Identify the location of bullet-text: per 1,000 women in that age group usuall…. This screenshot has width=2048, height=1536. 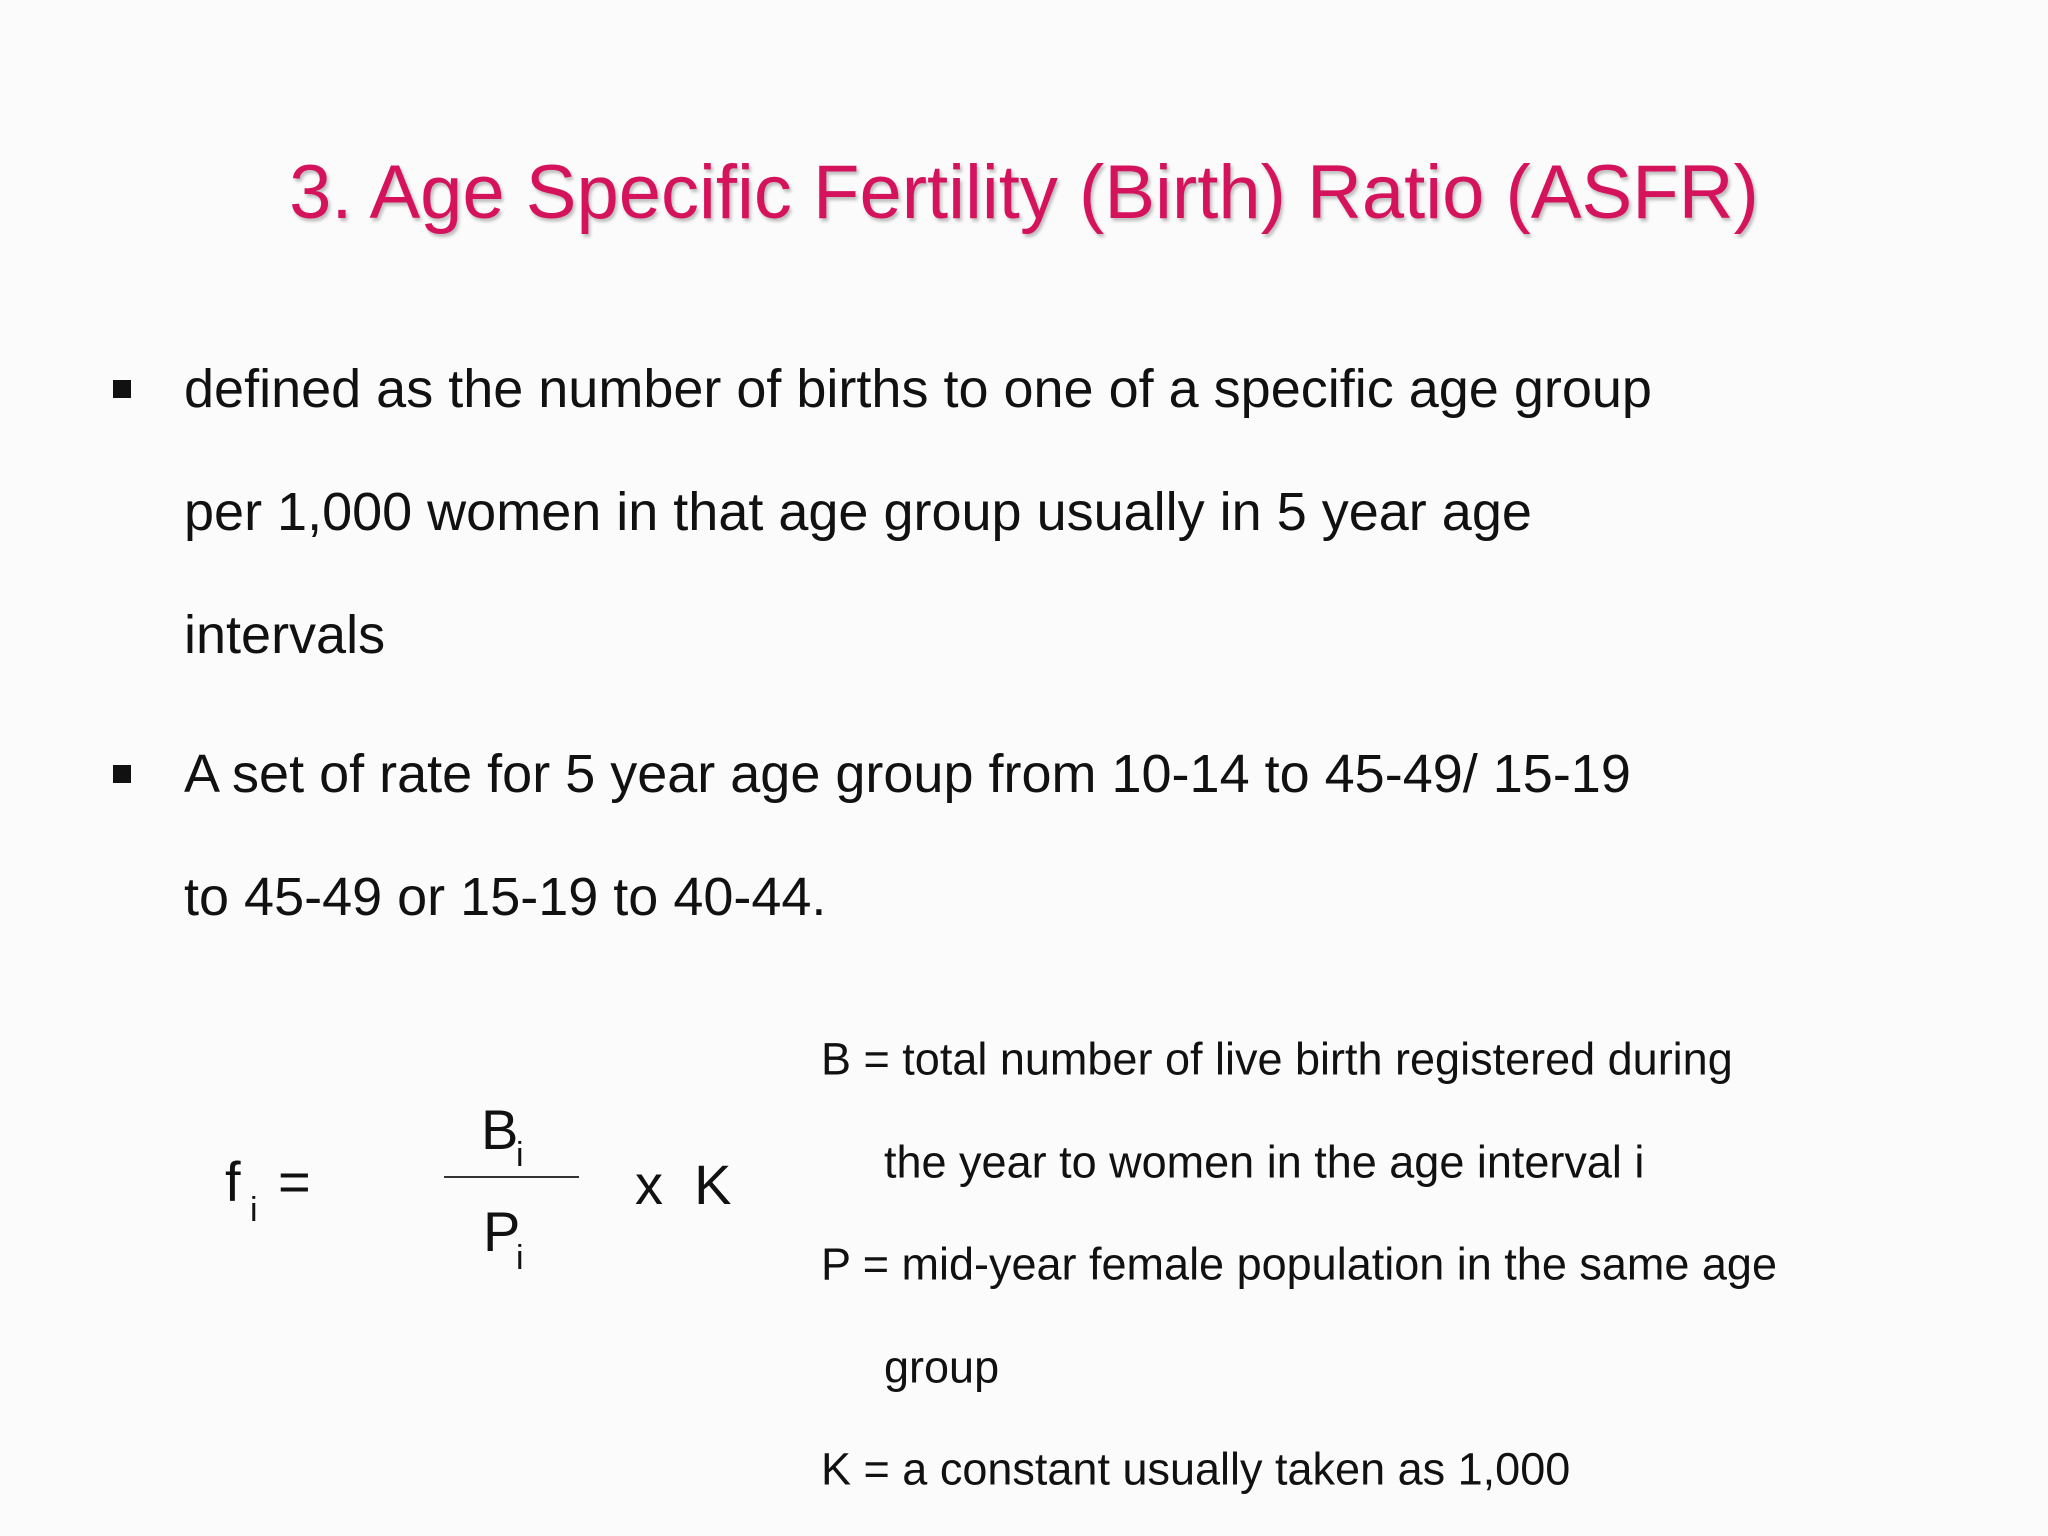
(858, 512).